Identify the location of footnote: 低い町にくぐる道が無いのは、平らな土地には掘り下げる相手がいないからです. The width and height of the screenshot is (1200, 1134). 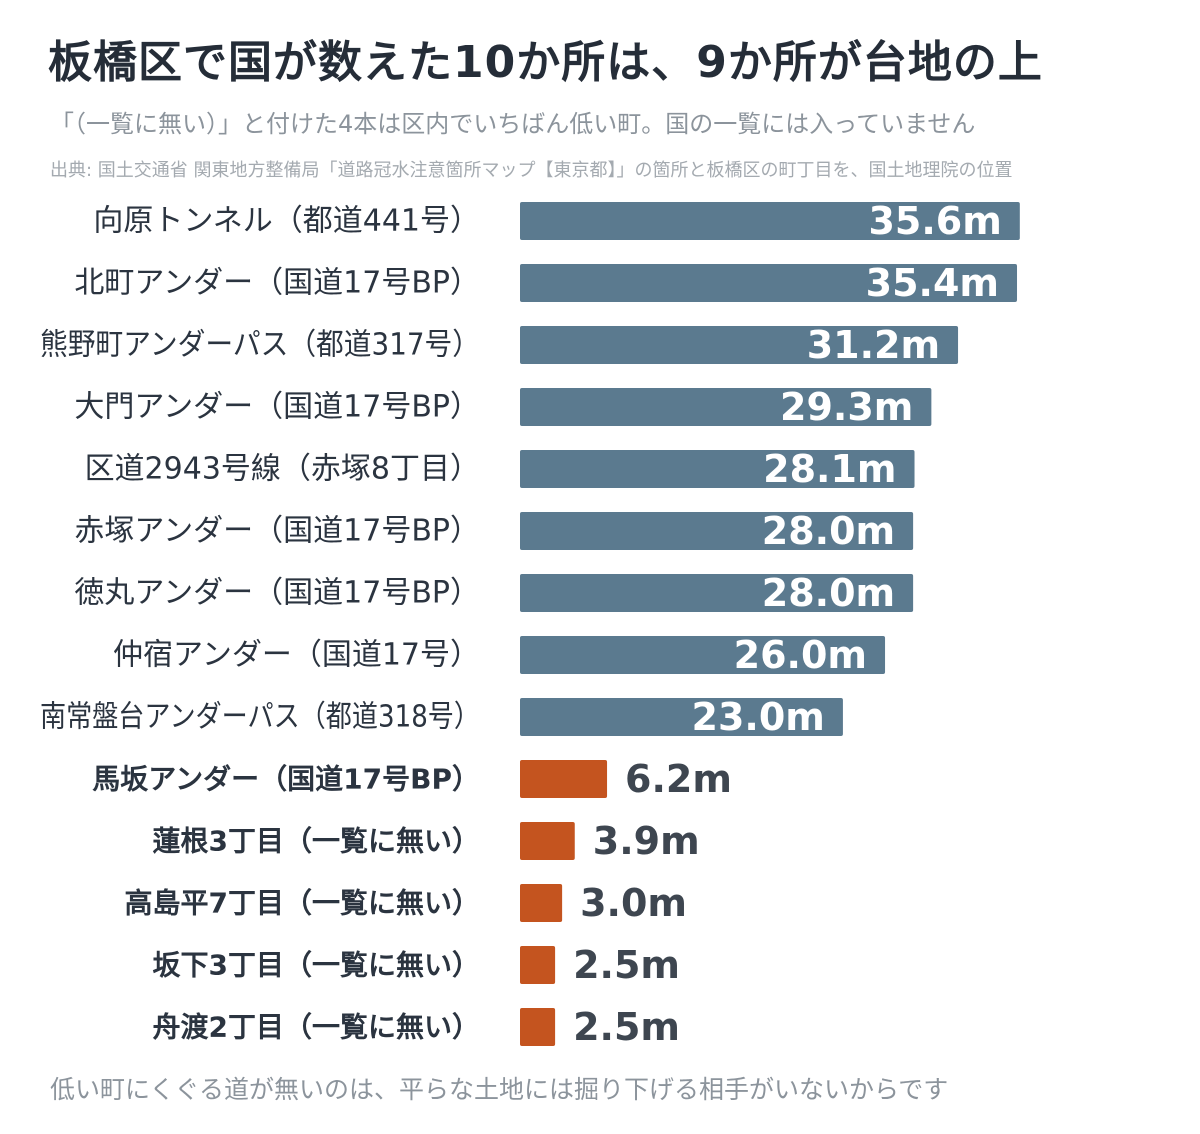
(499, 1089).